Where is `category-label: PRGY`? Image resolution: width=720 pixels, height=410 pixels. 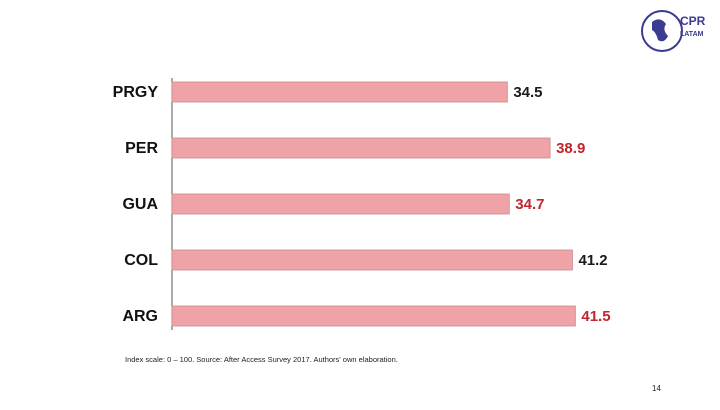 category-label: PRGY is located at coordinates (136, 92).